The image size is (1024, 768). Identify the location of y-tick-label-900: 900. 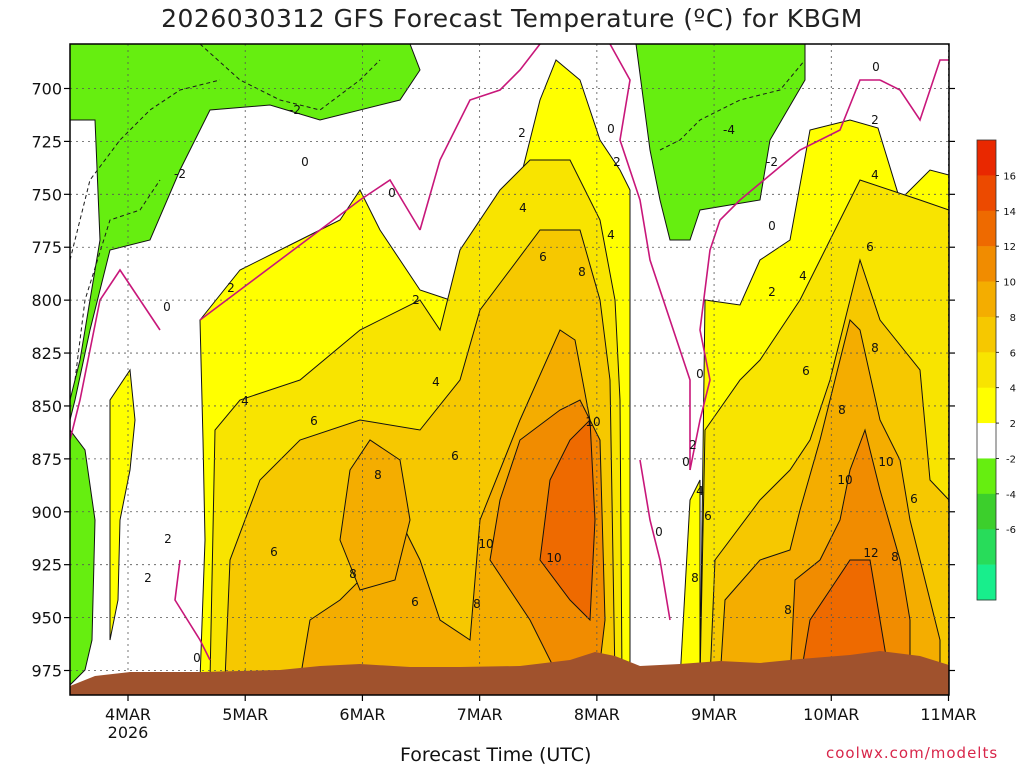
(46, 512).